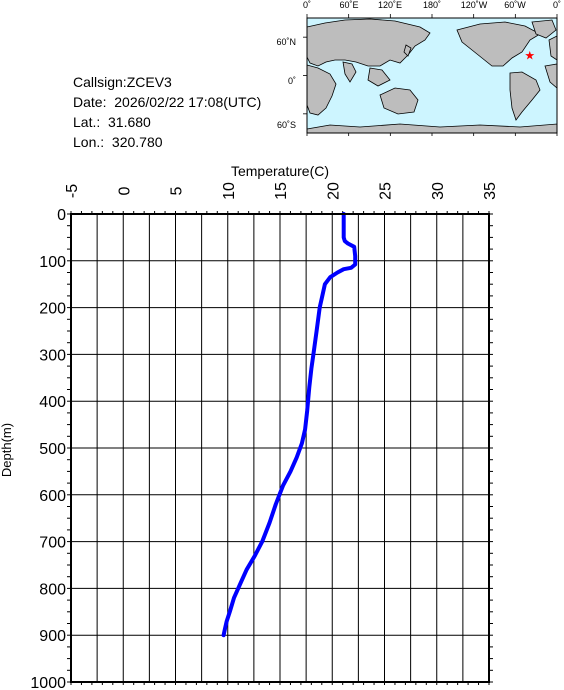 The height and width of the screenshot is (690, 564). What do you see at coordinates (122, 82) in the screenshot?
I see `callsign-text: Callsign:ZCEV3` at bounding box center [122, 82].